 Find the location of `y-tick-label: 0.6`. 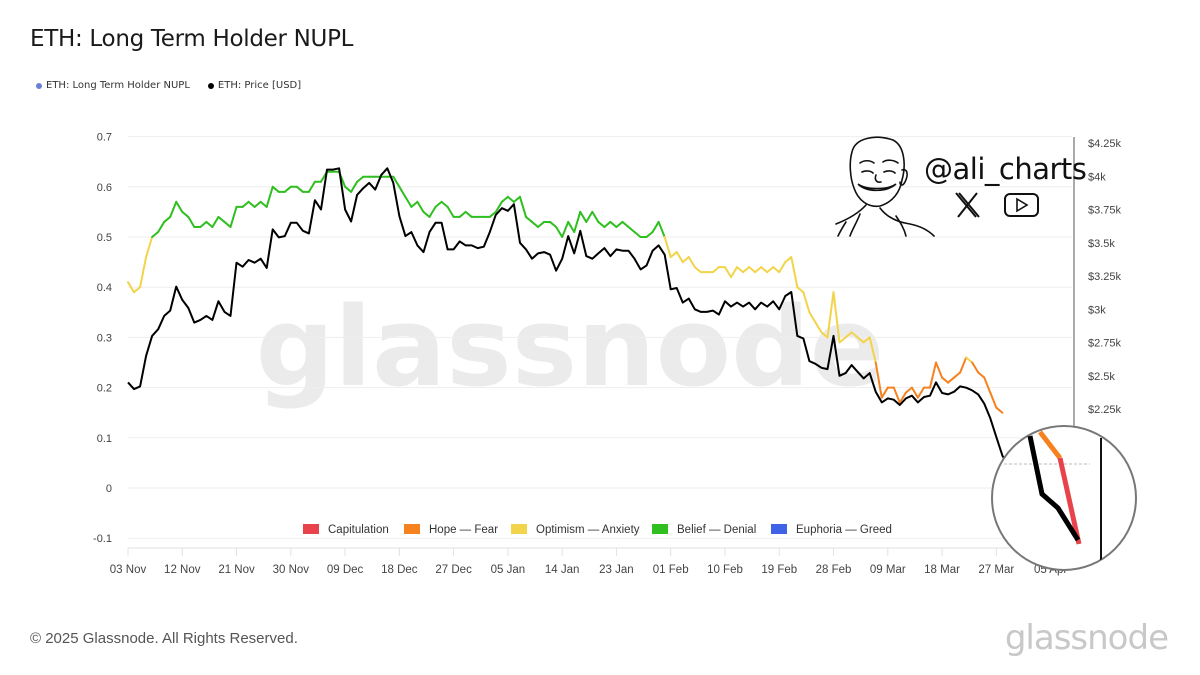

y-tick-label: 0.6 is located at coordinates (104, 188).